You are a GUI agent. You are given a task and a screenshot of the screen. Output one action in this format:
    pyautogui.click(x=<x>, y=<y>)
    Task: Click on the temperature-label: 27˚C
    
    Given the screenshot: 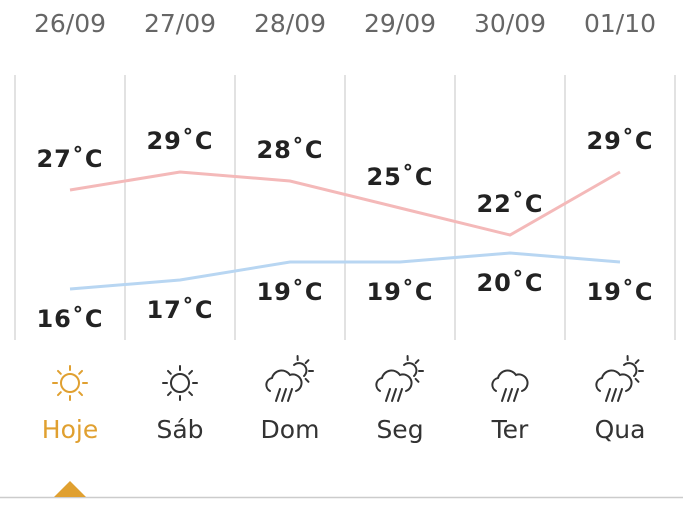 What is the action you would take?
    pyautogui.click(x=69, y=159)
    